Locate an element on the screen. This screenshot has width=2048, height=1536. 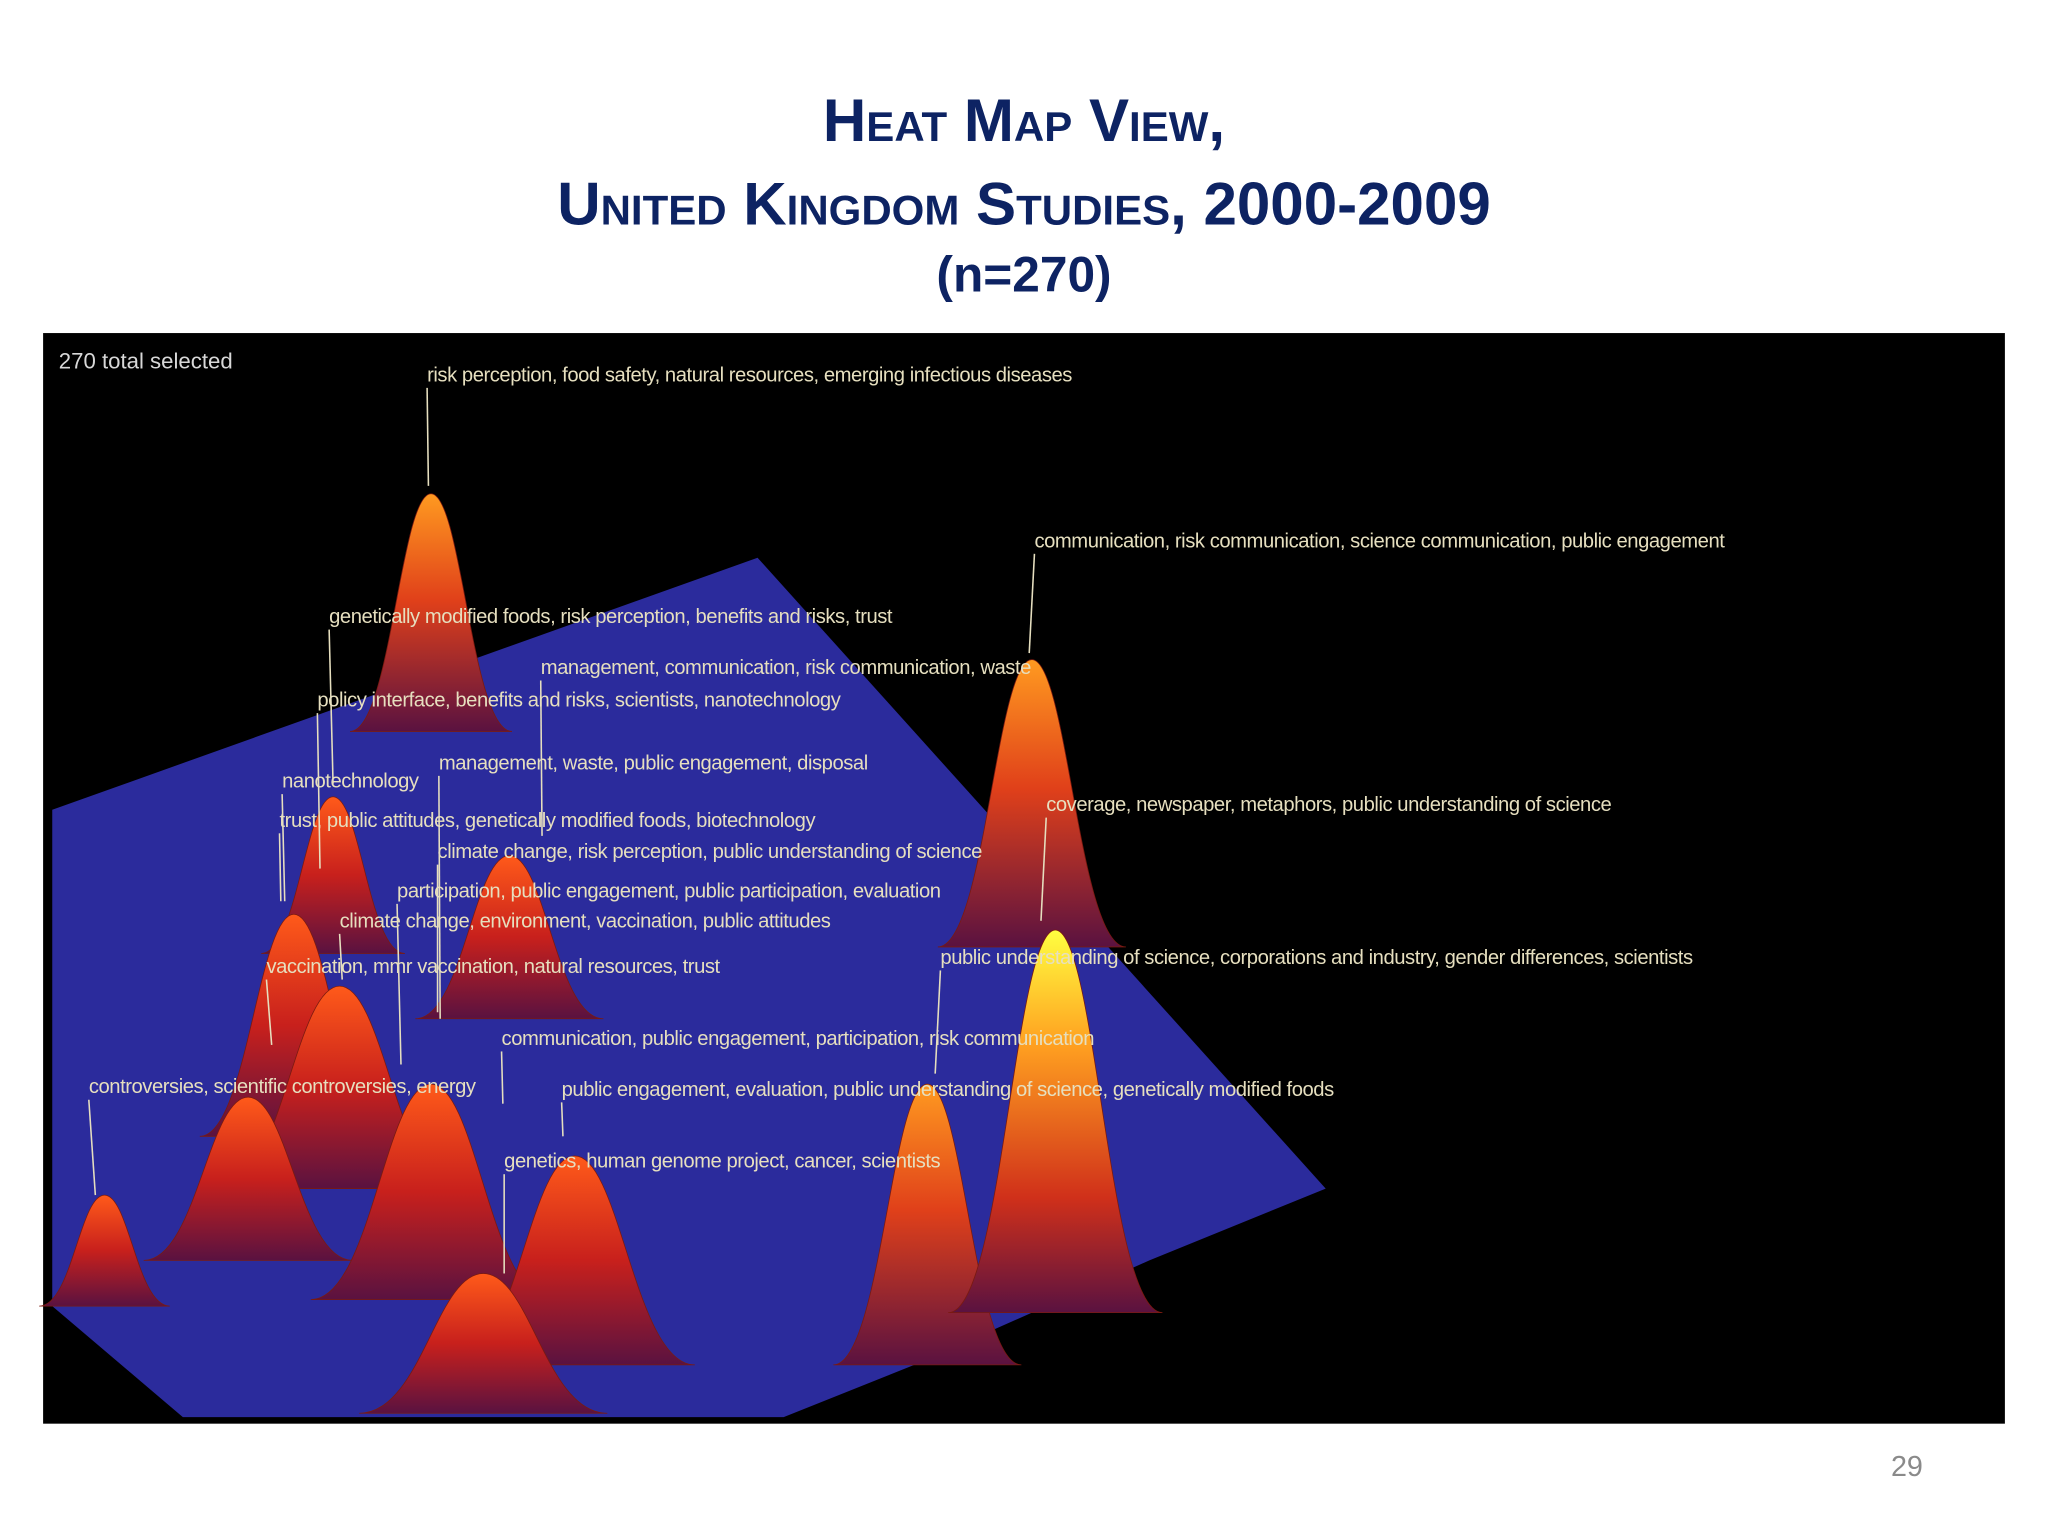
topic-label: nanotechnology is located at coordinates (351, 782).